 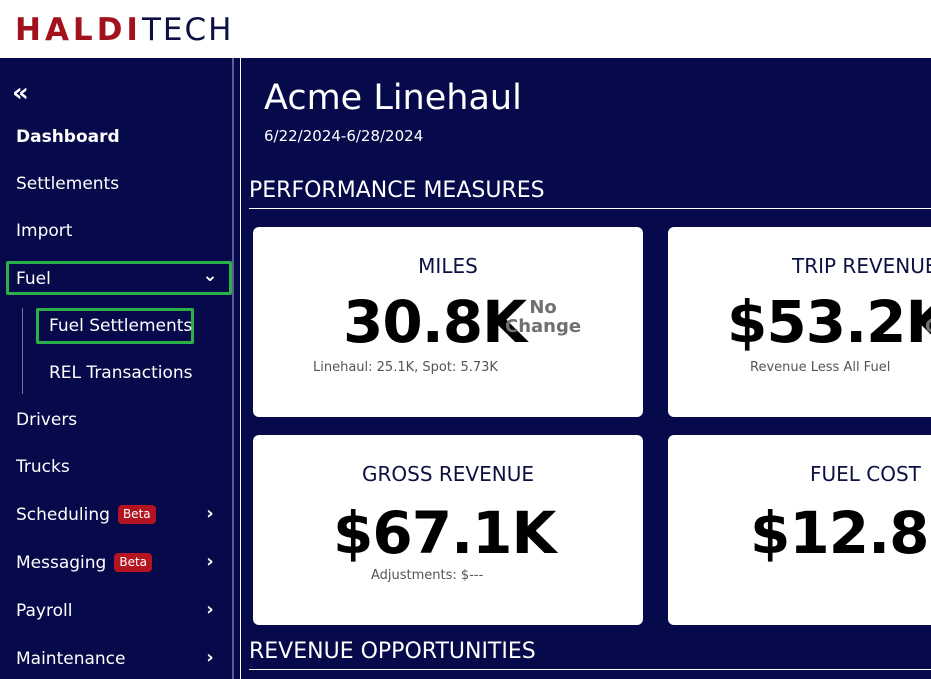 What do you see at coordinates (43, 467) in the screenshot?
I see `sidebar-item-trucks: Trucks` at bounding box center [43, 467].